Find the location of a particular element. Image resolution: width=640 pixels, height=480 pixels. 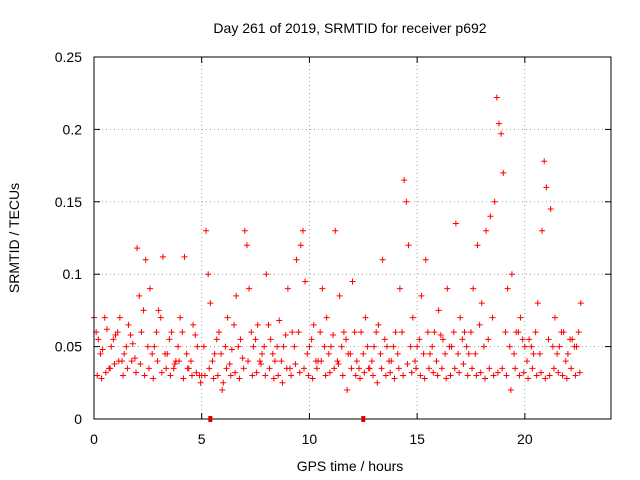

x-tick-label: 5 is located at coordinates (202, 439).